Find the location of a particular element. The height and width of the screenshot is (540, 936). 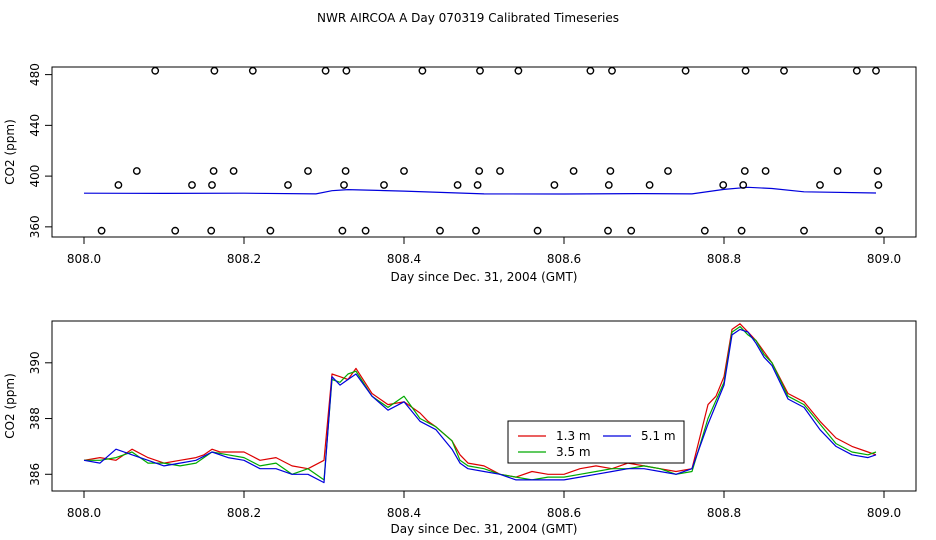

top-x-tick-label: 808.6 is located at coordinates (564, 259).